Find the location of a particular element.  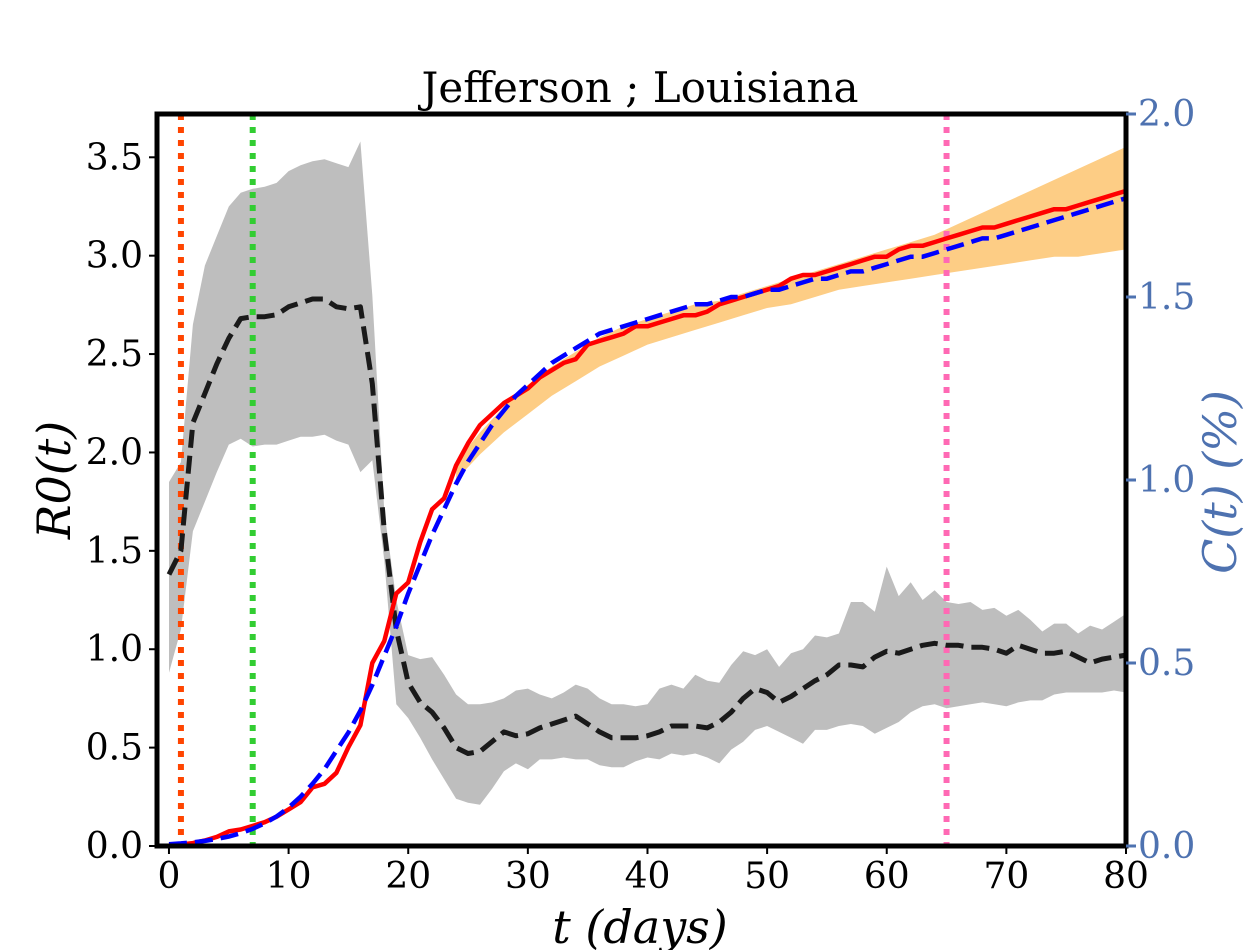

y-axis-right-label: C(t) (%) is located at coordinates (1220, 482).